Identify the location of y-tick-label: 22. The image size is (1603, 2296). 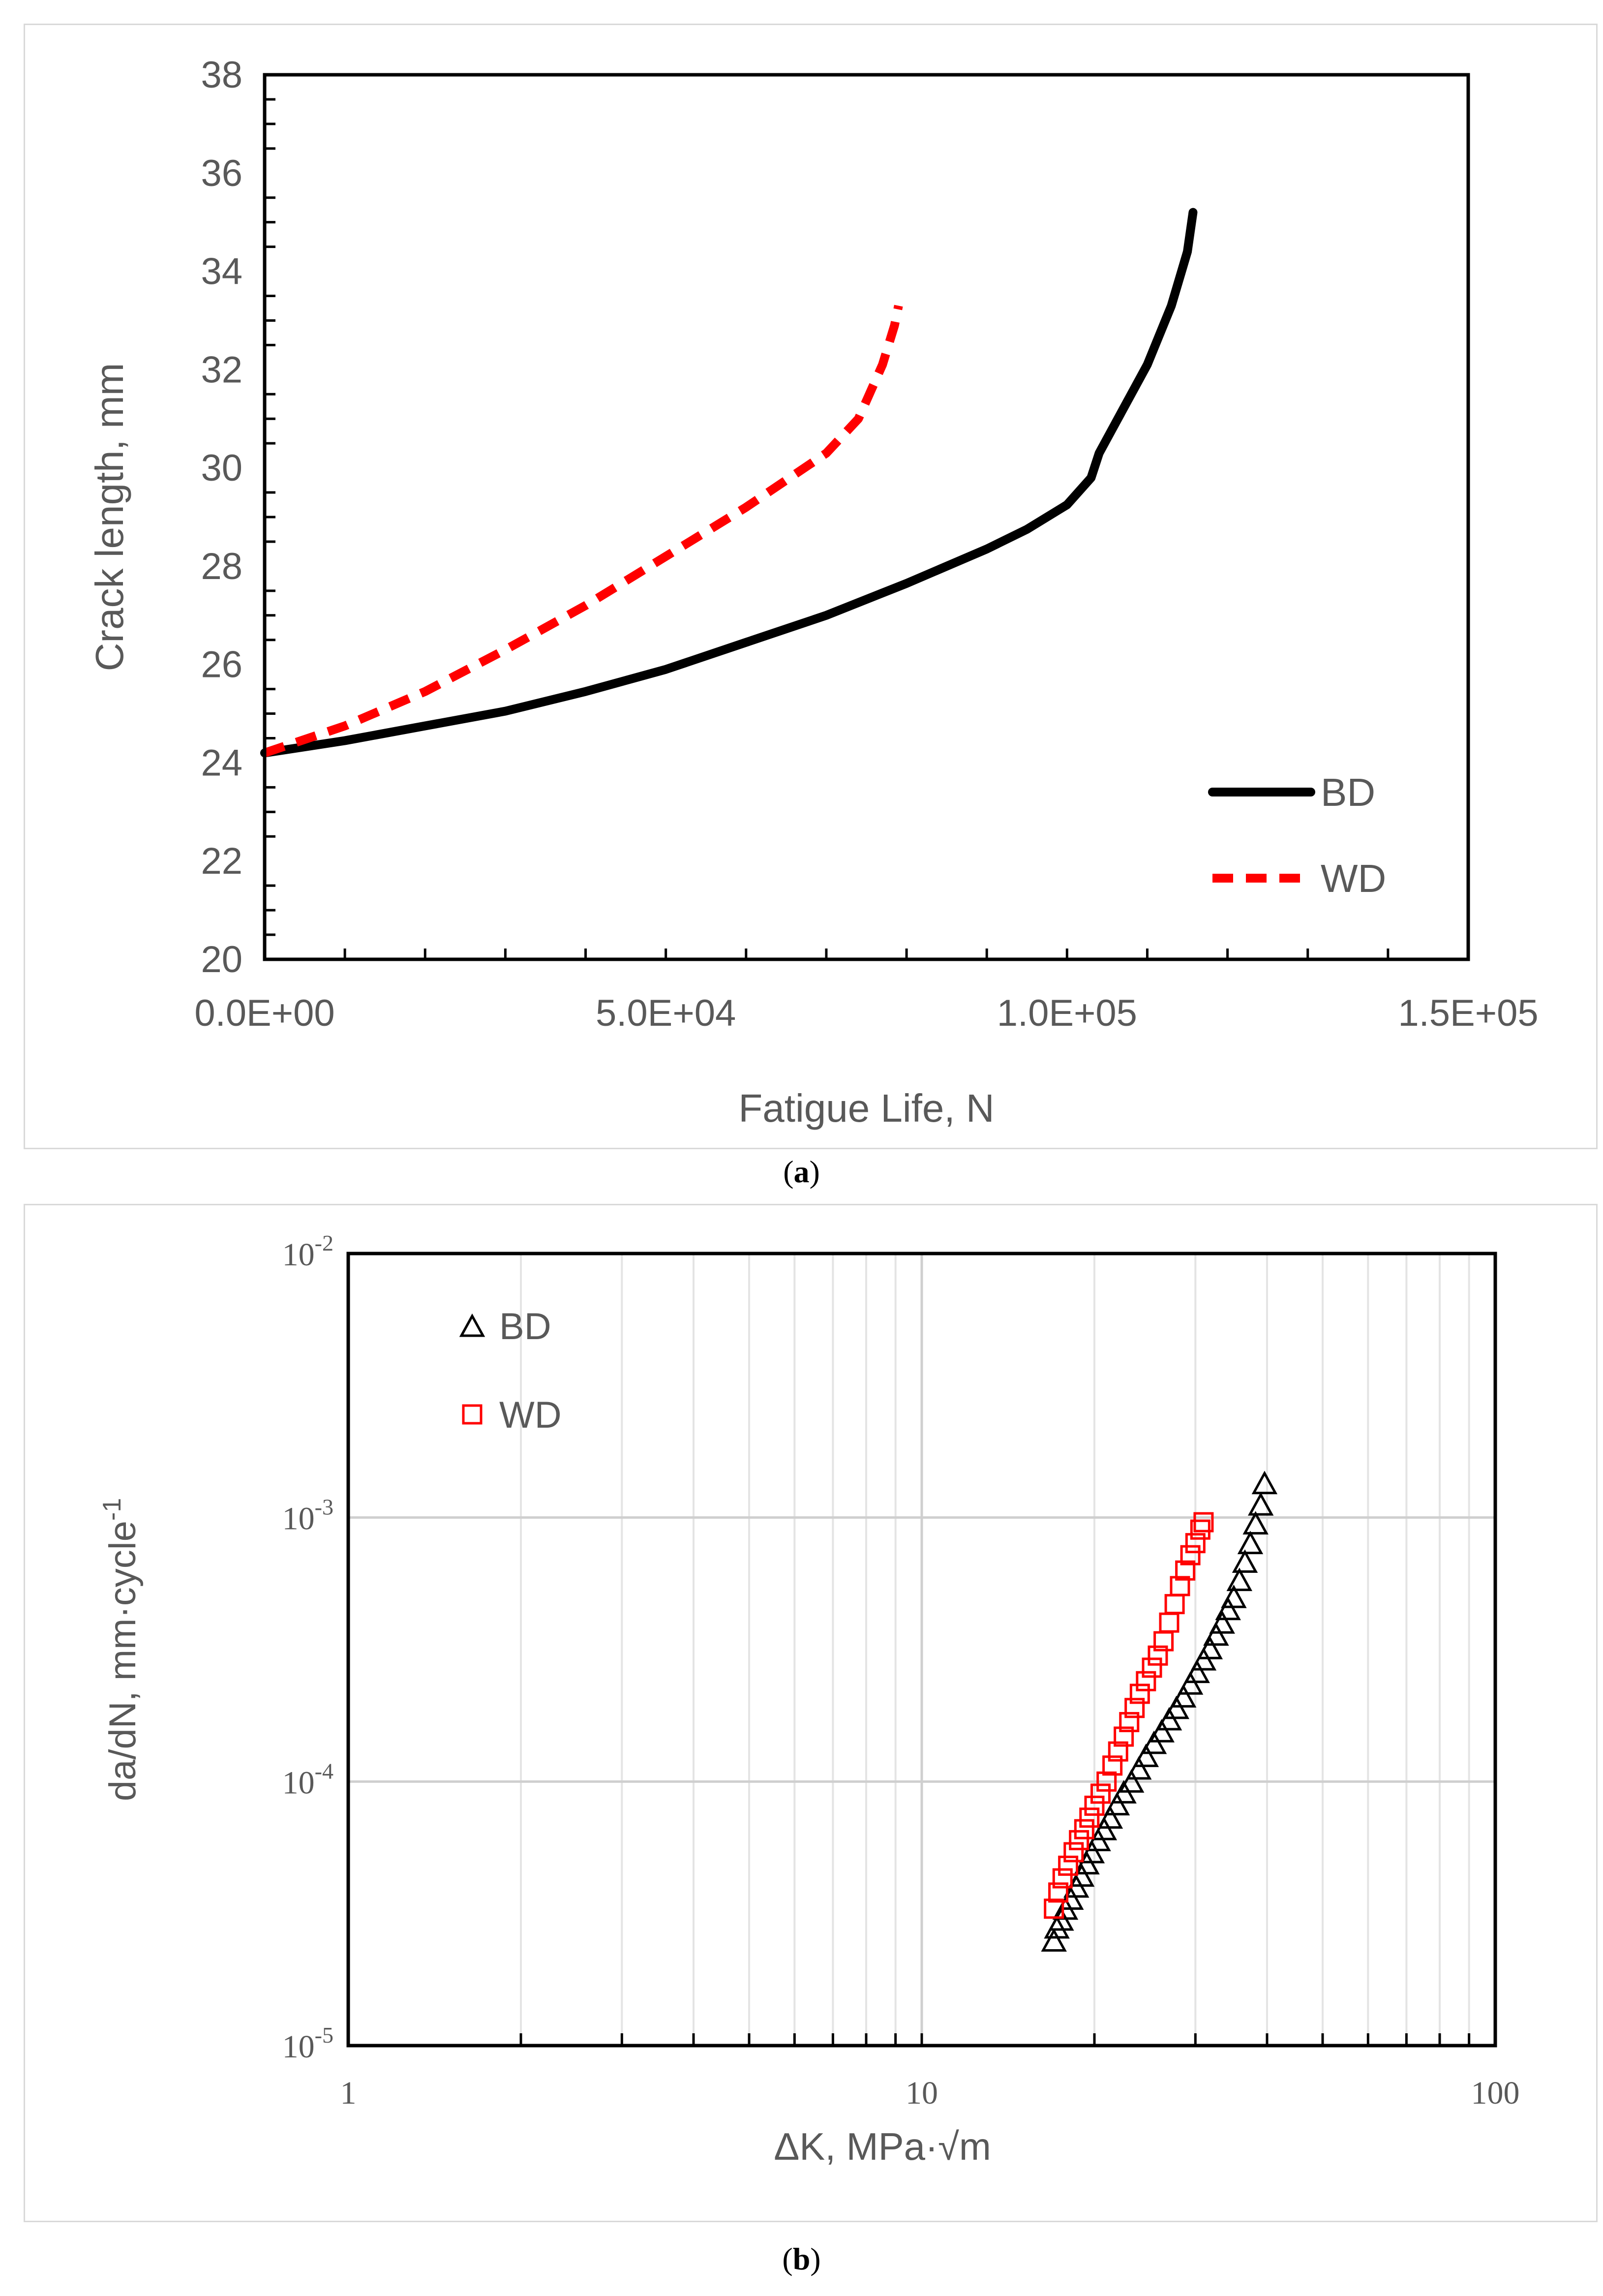
(221, 861).